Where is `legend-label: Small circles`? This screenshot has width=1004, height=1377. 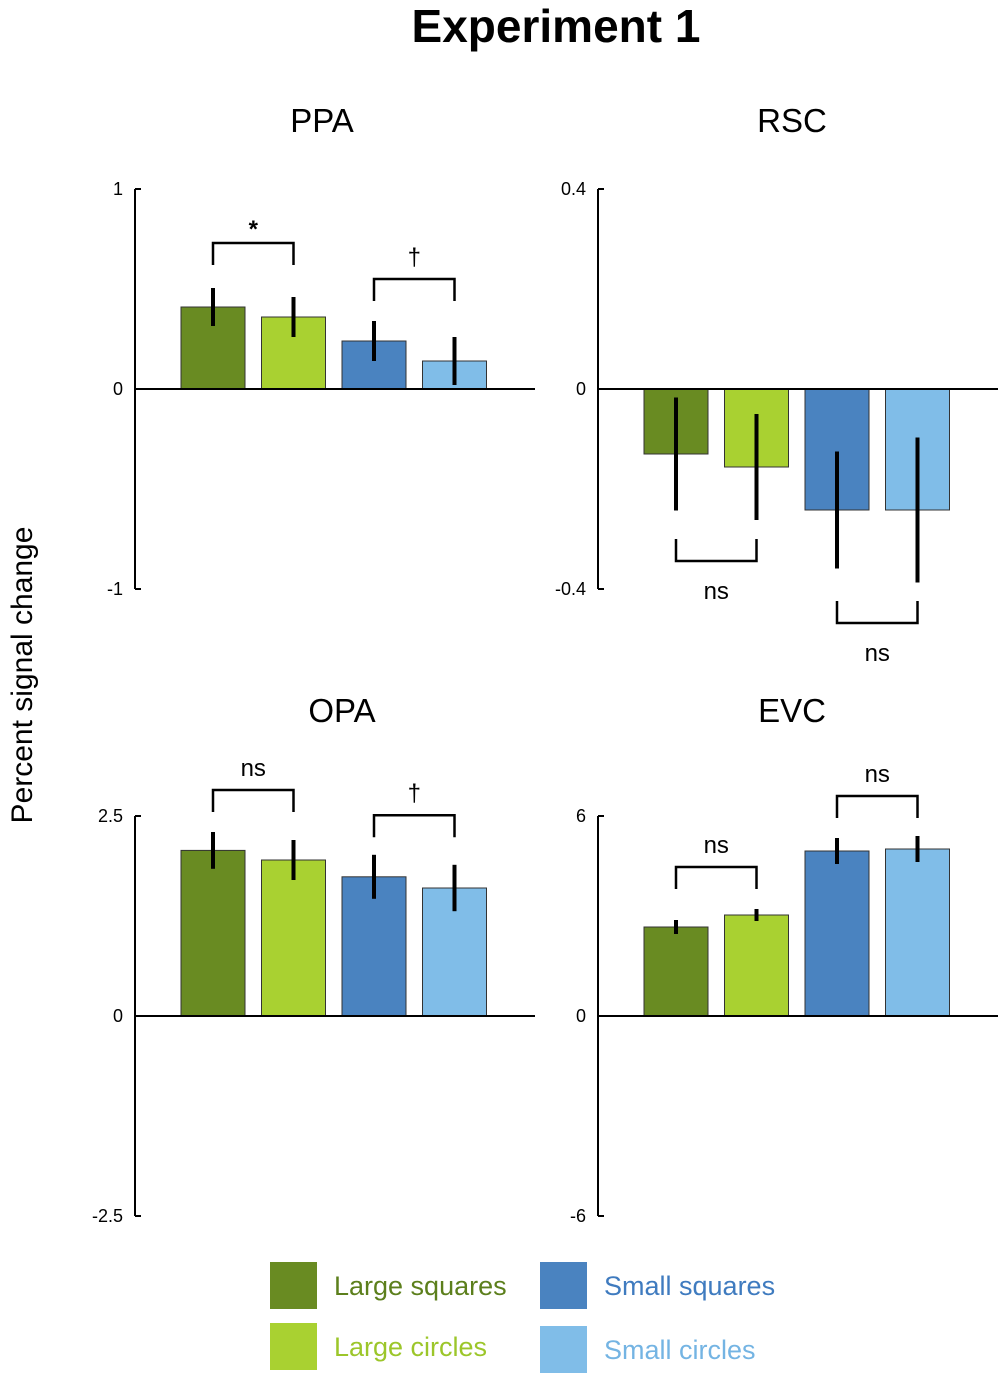 legend-label: Small circles is located at coordinates (680, 1350).